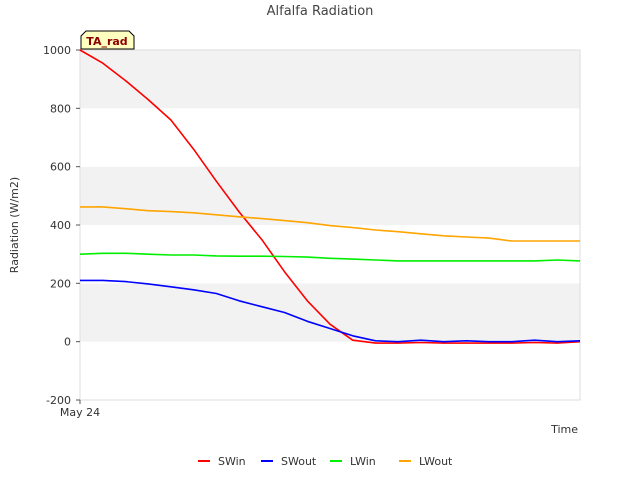 This screenshot has height=480, width=640. I want to click on chart-title: Alfalfa Radiation, so click(320, 11).